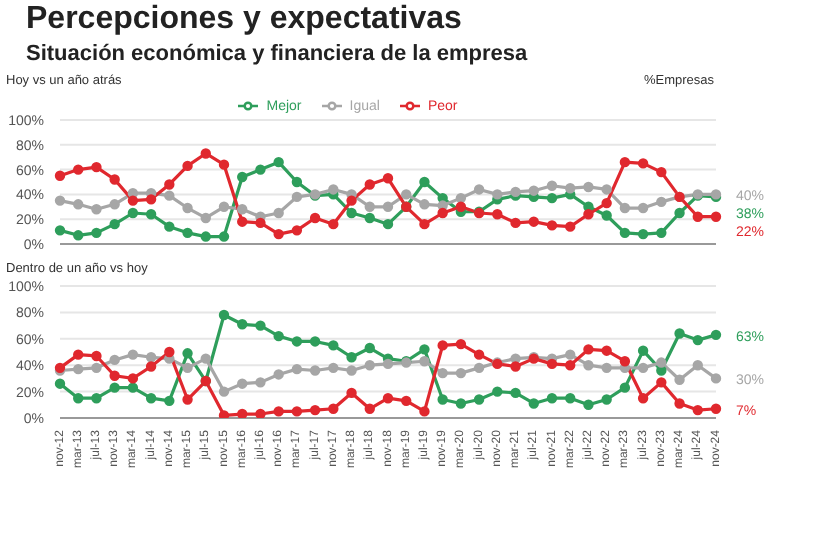 The width and height of the screenshot is (840, 560). Describe the element at coordinates (244, 20) in the screenshot. I see `chart-title: Percepciones y expectativas` at that location.